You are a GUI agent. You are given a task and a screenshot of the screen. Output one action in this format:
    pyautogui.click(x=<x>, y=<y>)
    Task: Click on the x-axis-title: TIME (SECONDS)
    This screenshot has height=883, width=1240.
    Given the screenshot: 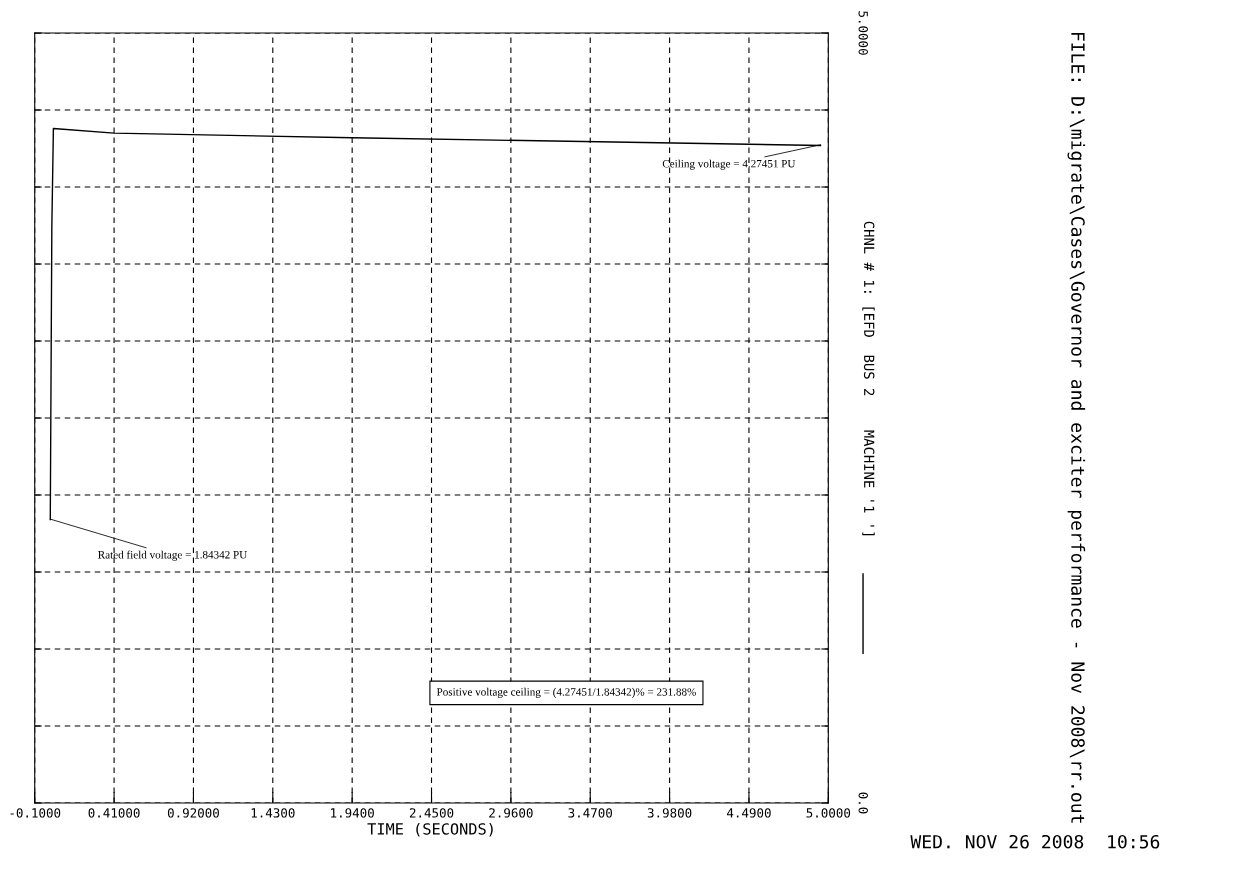 What is the action you would take?
    pyautogui.click(x=430, y=829)
    